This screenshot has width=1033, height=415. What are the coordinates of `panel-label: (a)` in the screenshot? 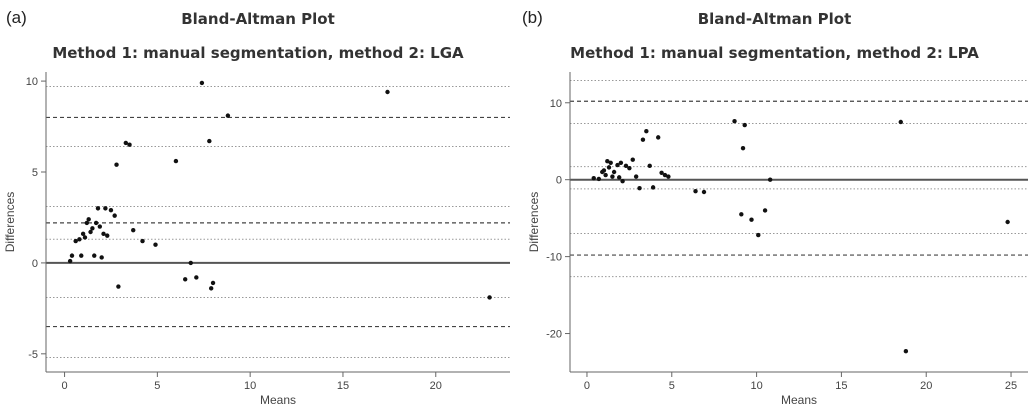 It's located at (16, 17).